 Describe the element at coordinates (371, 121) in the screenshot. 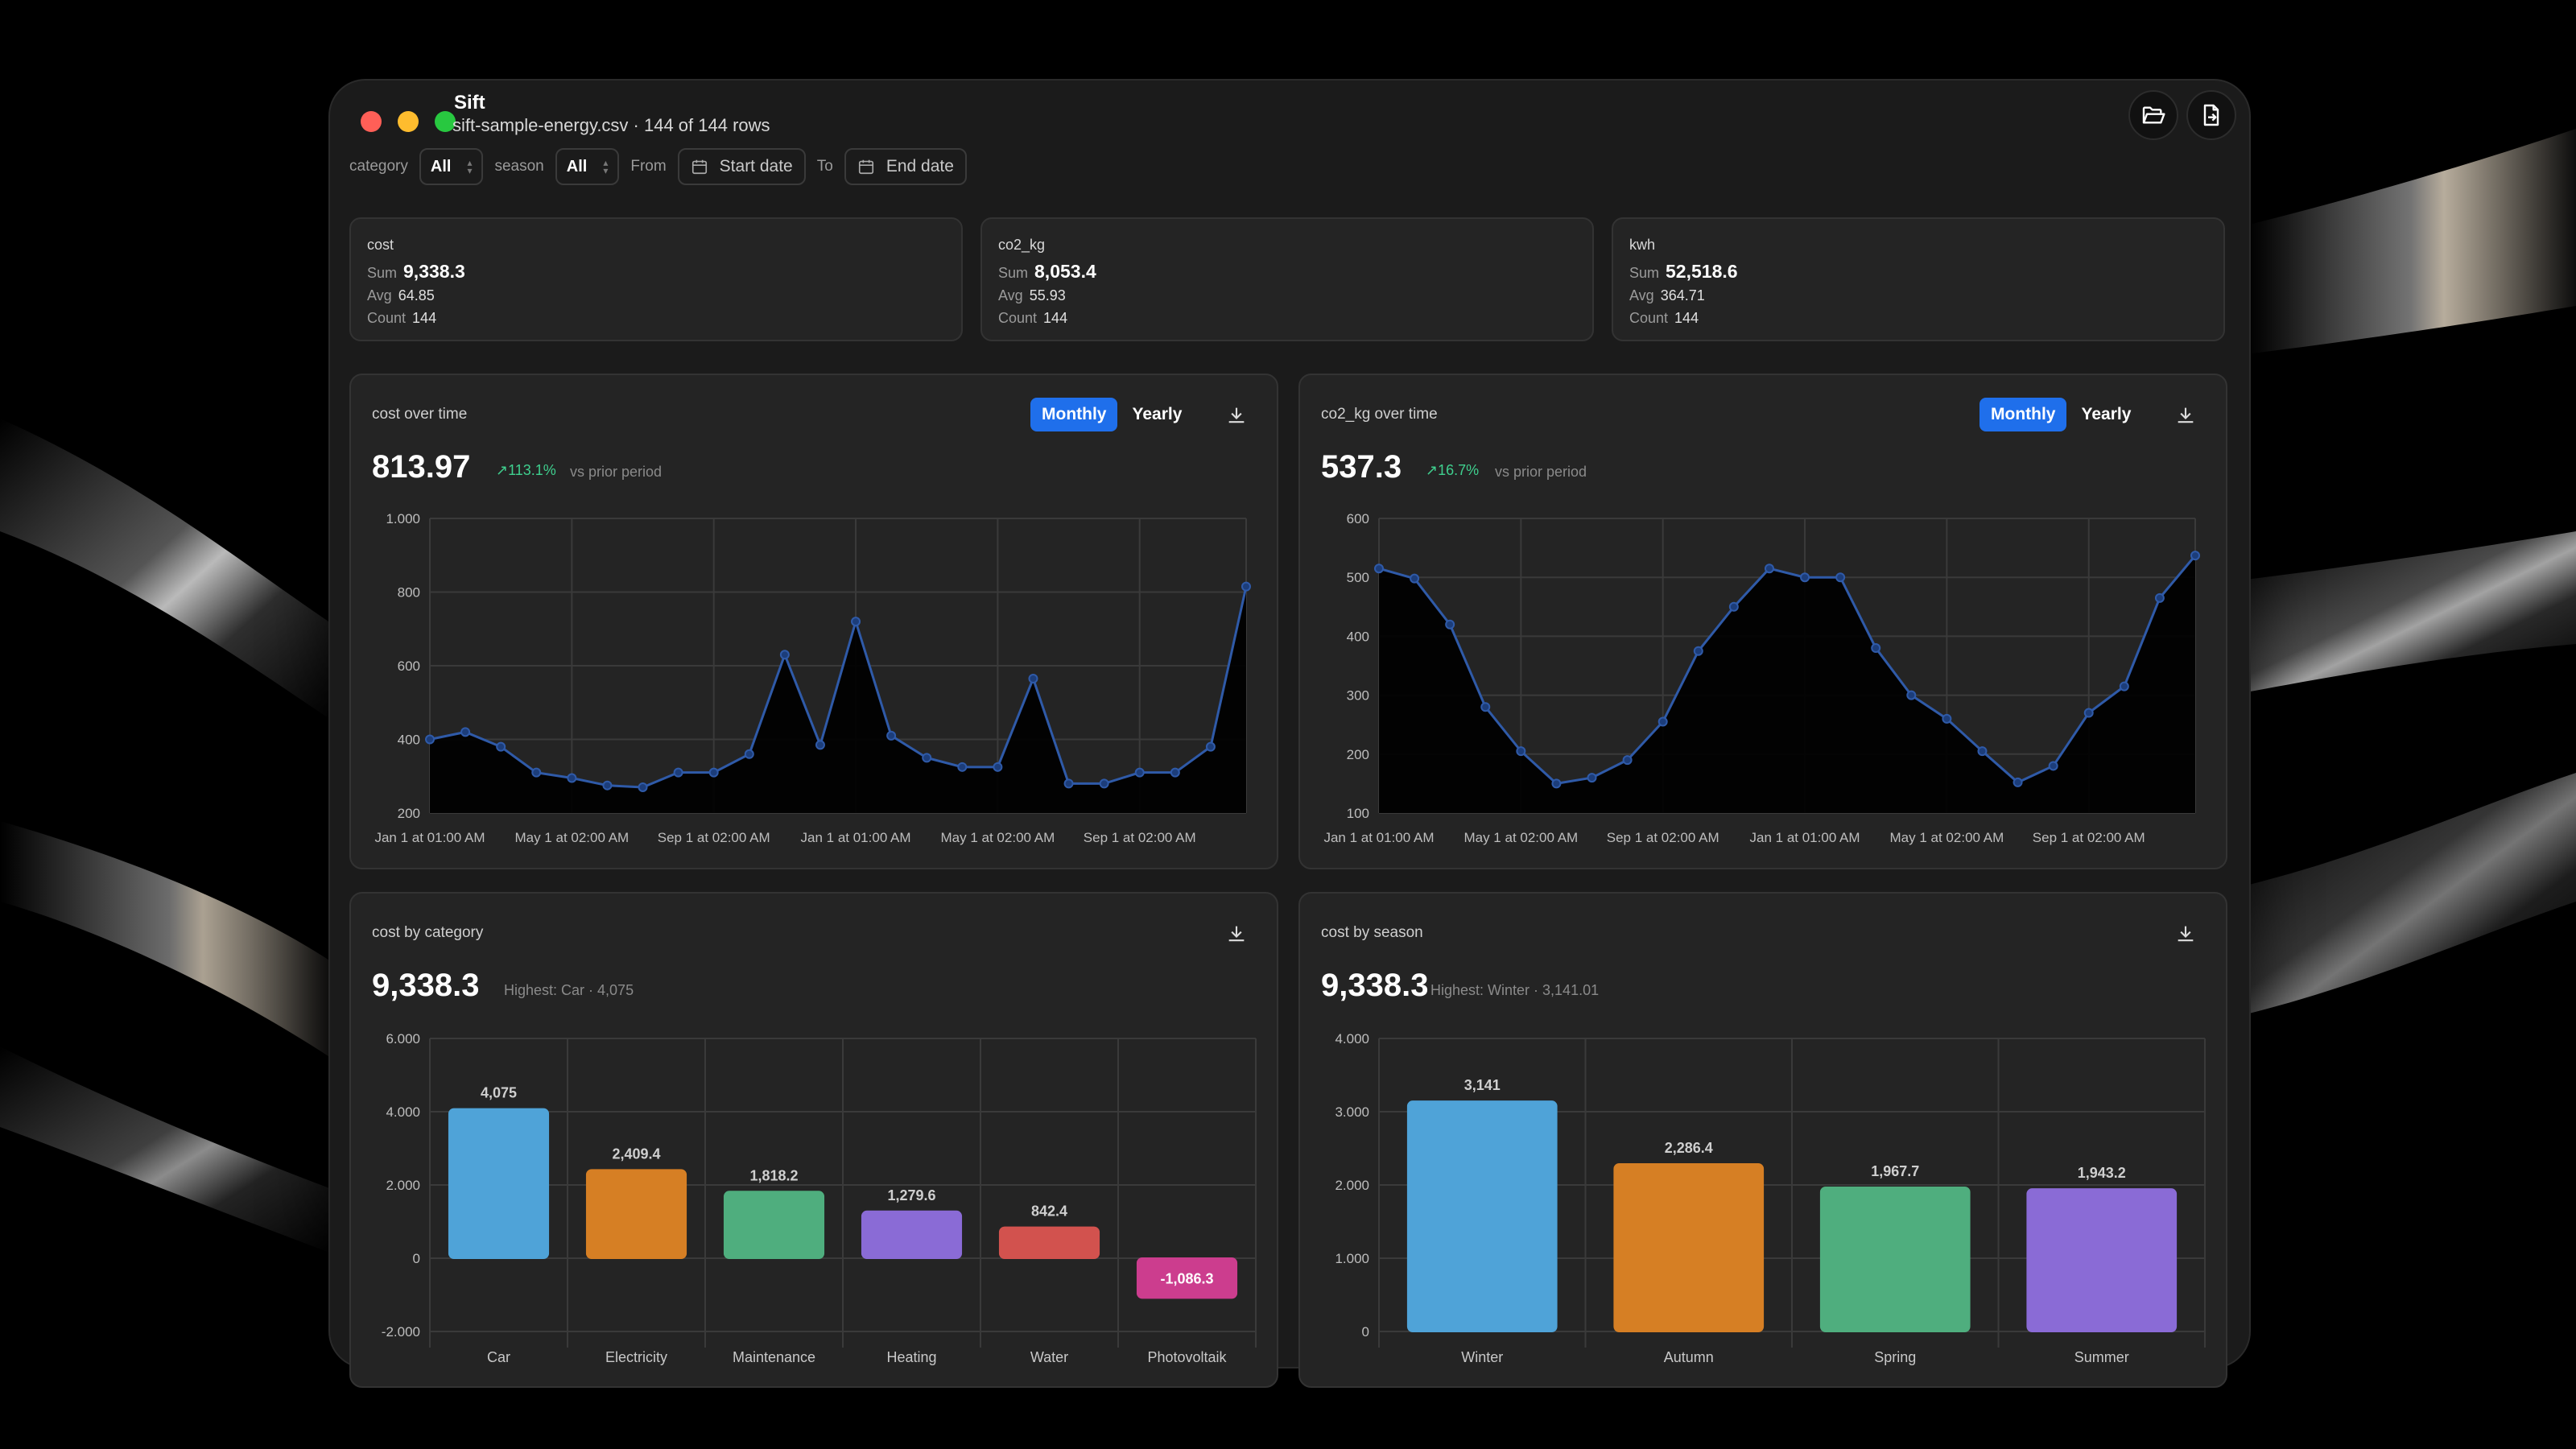

I see `close-window-button` at that location.